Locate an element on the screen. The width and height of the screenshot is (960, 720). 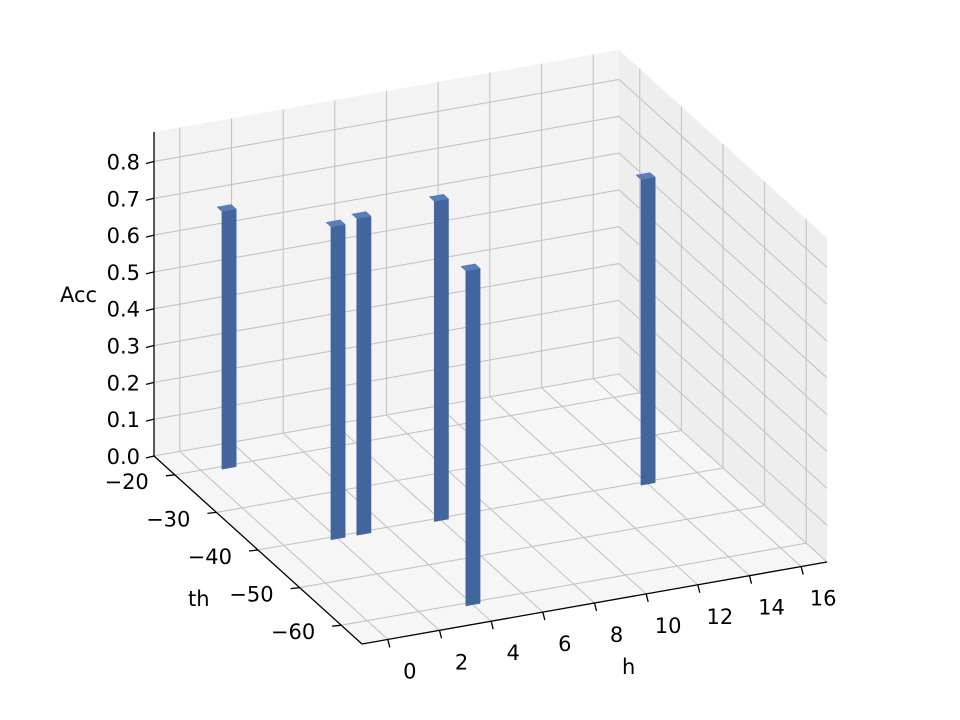
z-tick-label: 0.3 is located at coordinates (123, 347).